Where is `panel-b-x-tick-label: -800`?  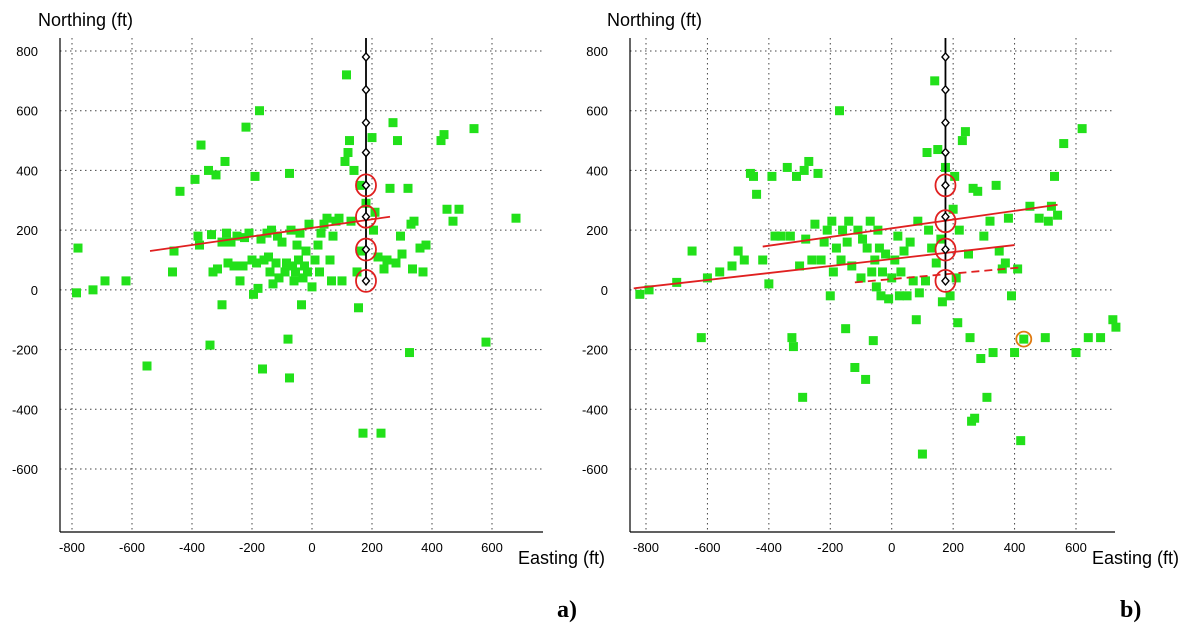
panel-b-x-tick-label: -800 is located at coordinates (646, 547).